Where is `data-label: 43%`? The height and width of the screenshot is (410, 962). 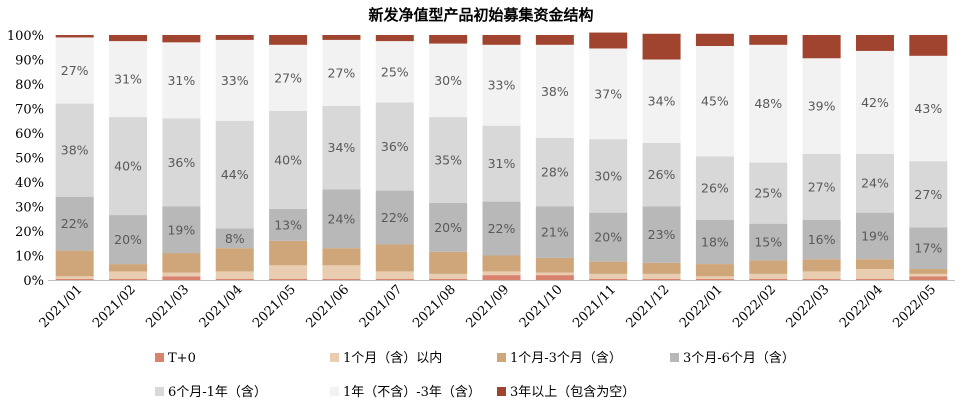 data-label: 43% is located at coordinates (928, 108).